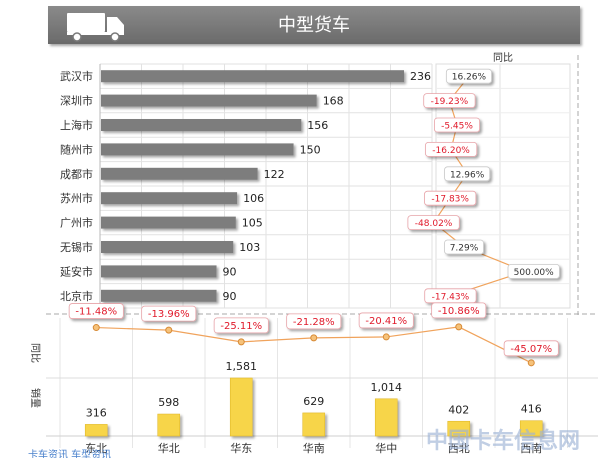  Describe the element at coordinates (241, 448) in the screenshot. I see `region-category-label: 华东` at that location.